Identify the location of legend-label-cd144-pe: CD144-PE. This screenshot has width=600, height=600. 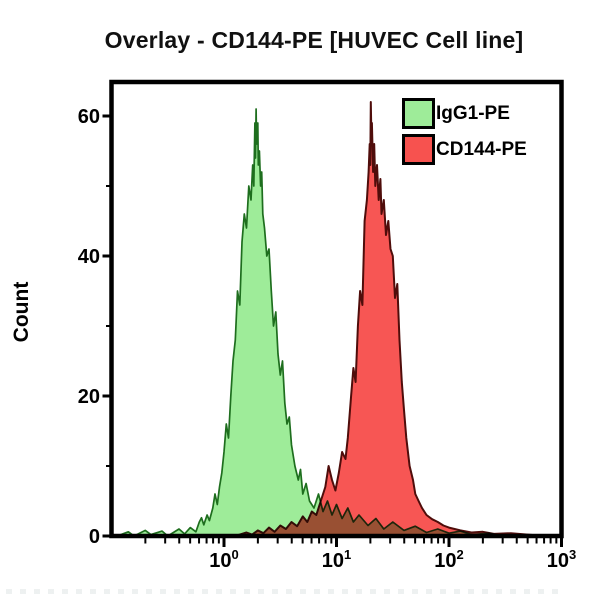
(481, 149).